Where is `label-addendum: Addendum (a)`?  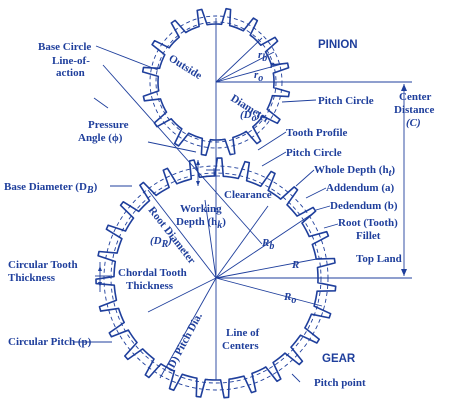 label-addendum: Addendum (a) is located at coordinates (360, 188).